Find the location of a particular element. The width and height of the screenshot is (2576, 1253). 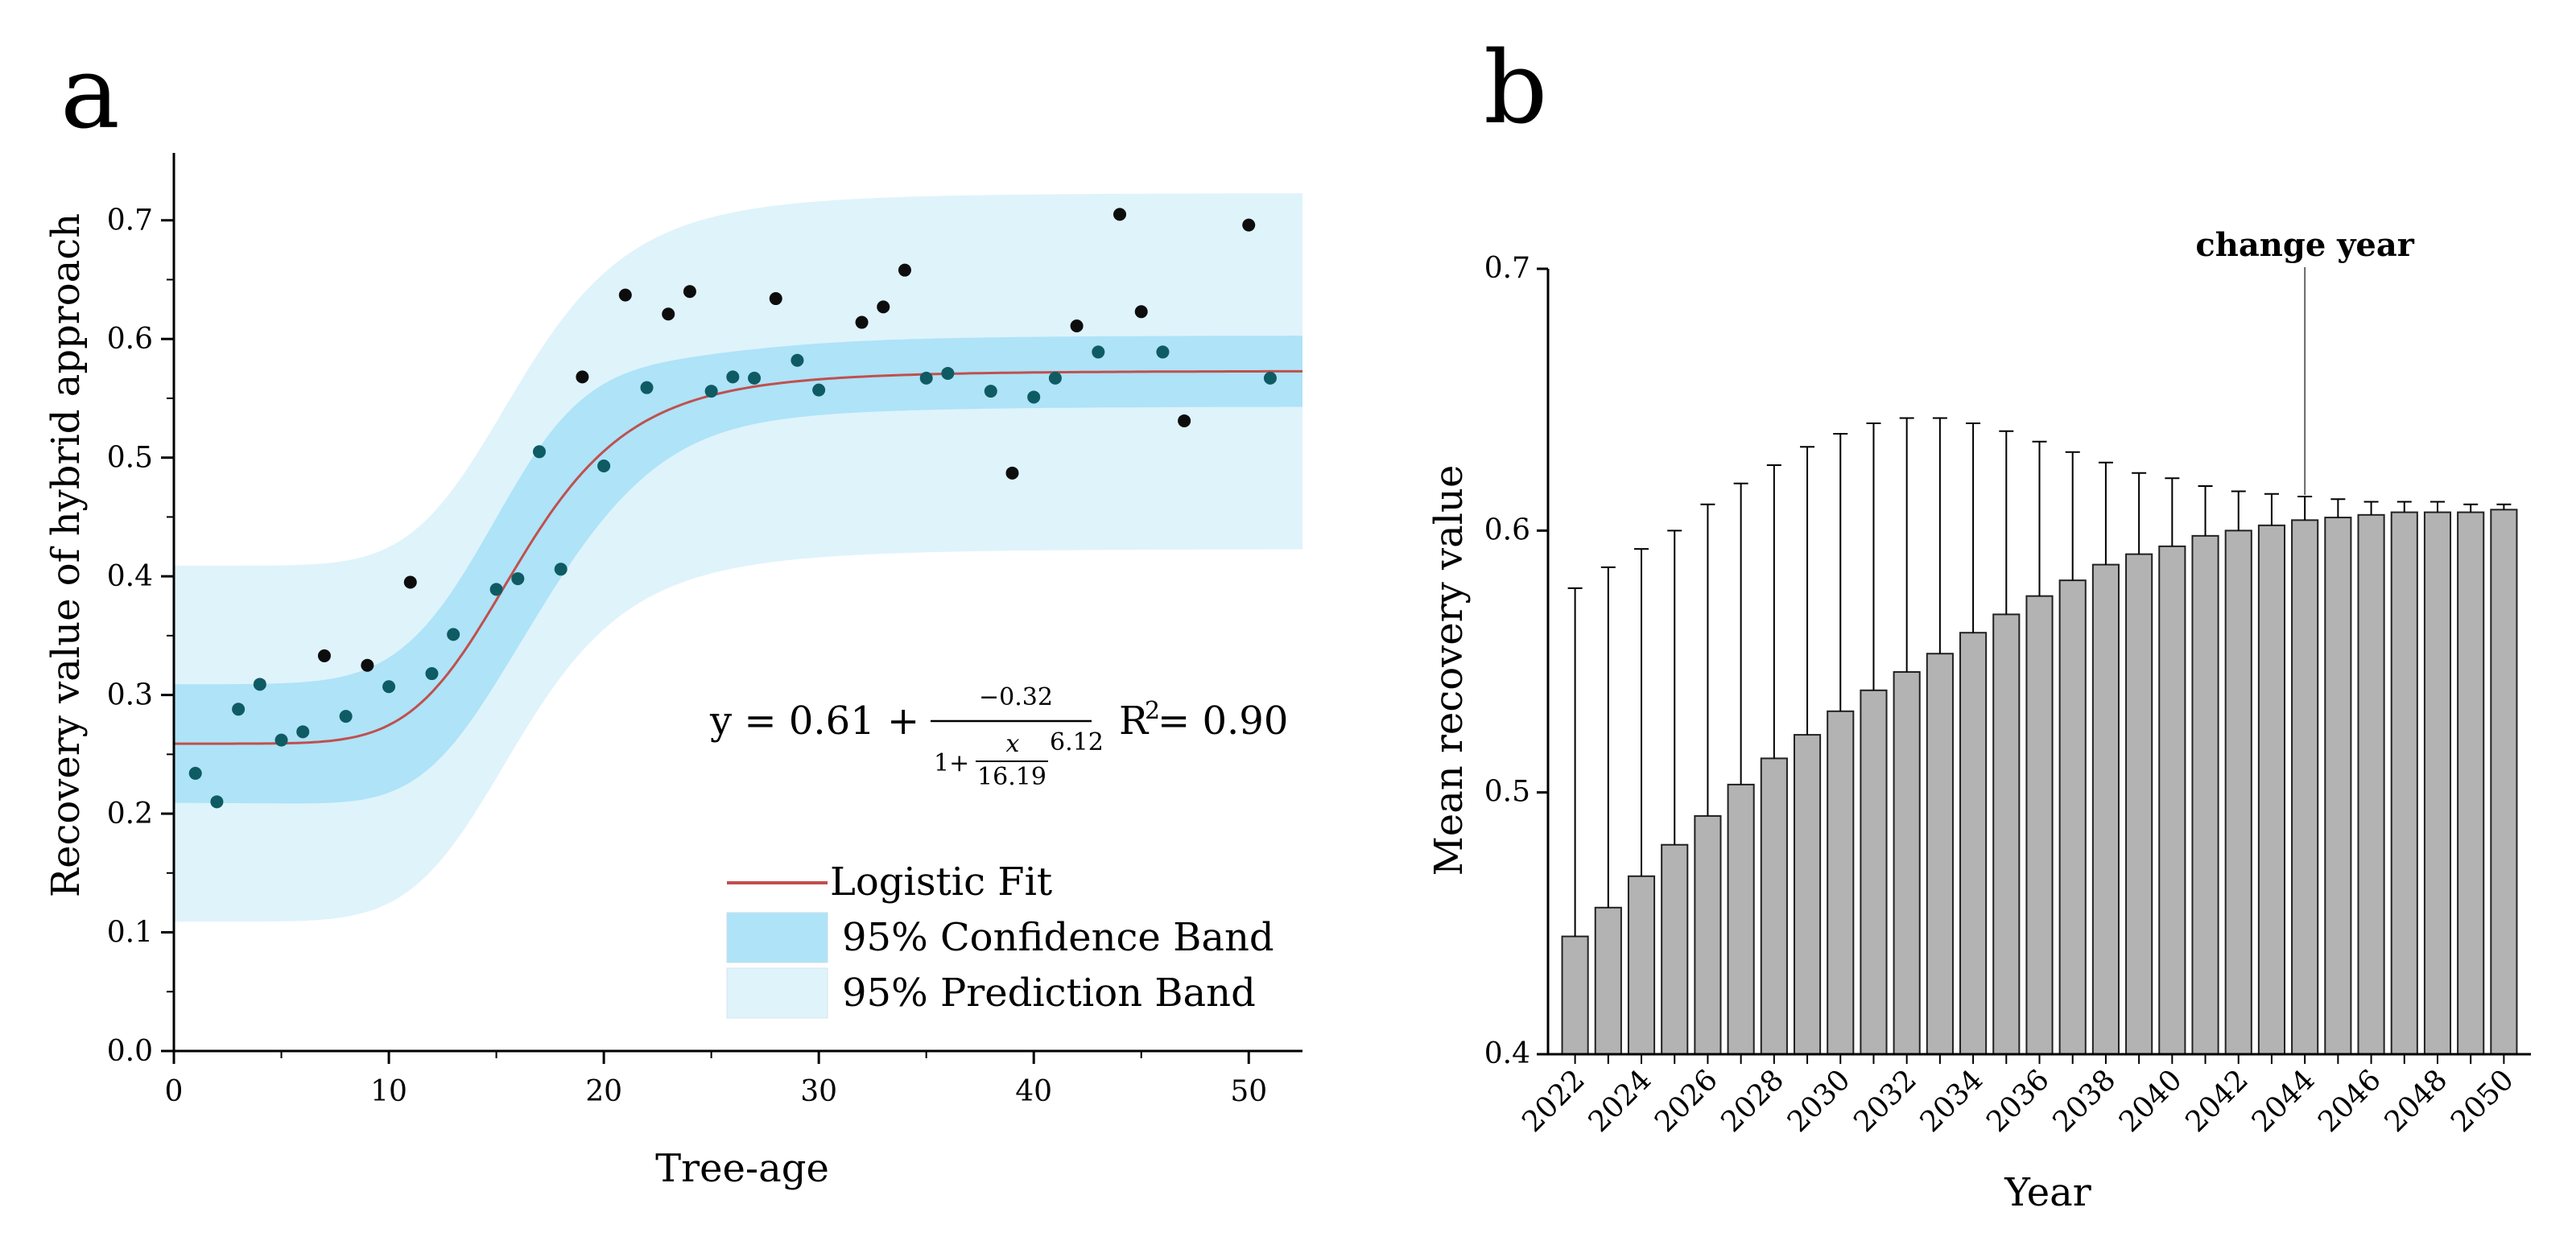

x-axis-title-b: Year is located at coordinates (2047, 1192).